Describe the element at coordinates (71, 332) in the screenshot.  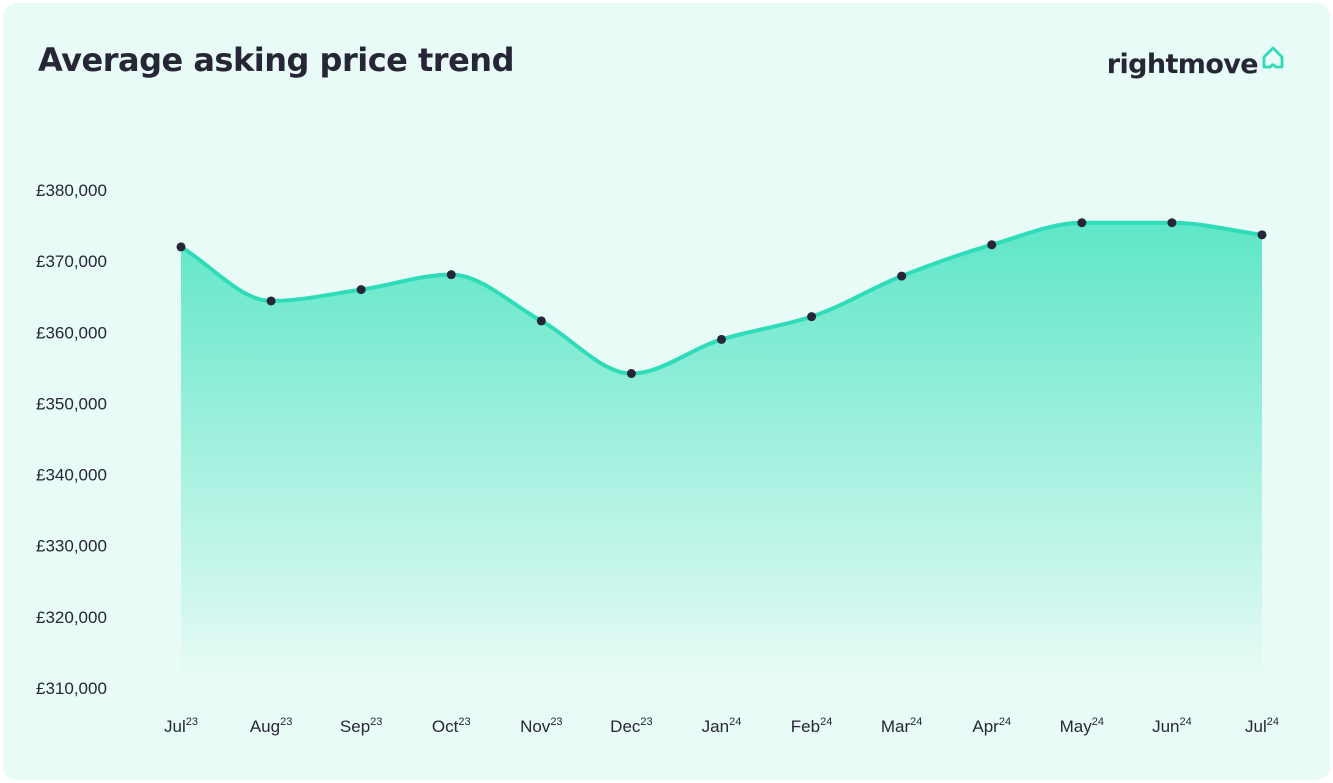
I see `y-tick-label: £360,000` at that location.